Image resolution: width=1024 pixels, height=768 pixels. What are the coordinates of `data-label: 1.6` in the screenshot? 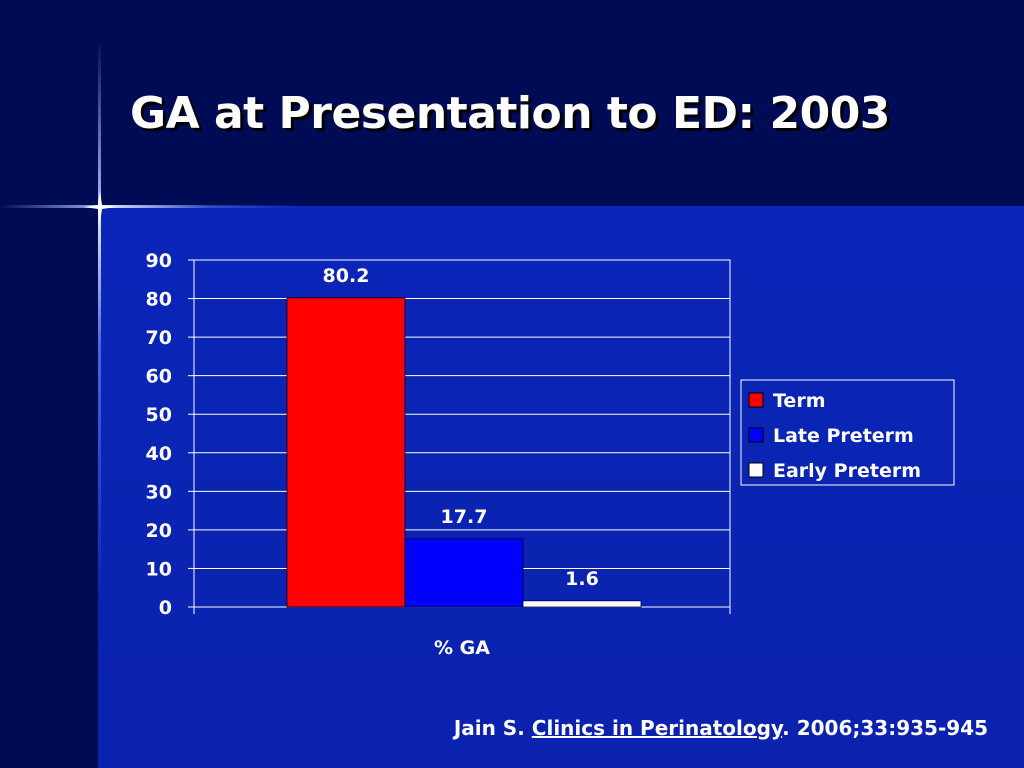 It's located at (582, 579).